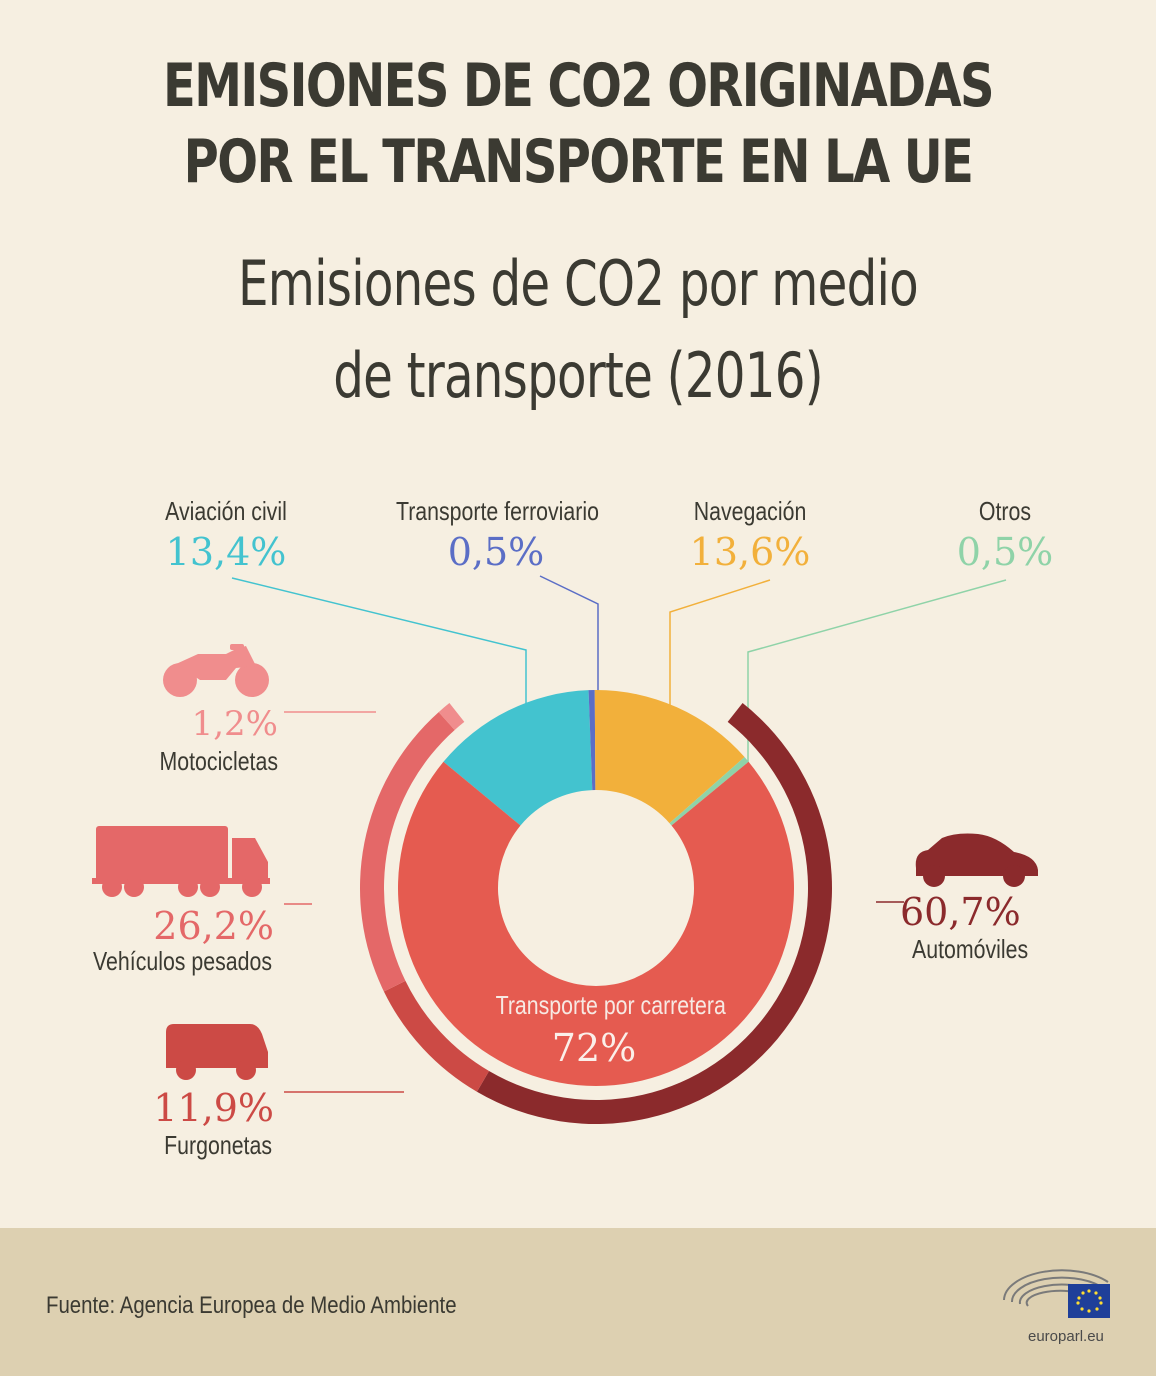 Image resolution: width=1156 pixels, height=1376 pixels. What do you see at coordinates (234, 724) in the screenshot?
I see `value-motorcycles: 1,2%` at bounding box center [234, 724].